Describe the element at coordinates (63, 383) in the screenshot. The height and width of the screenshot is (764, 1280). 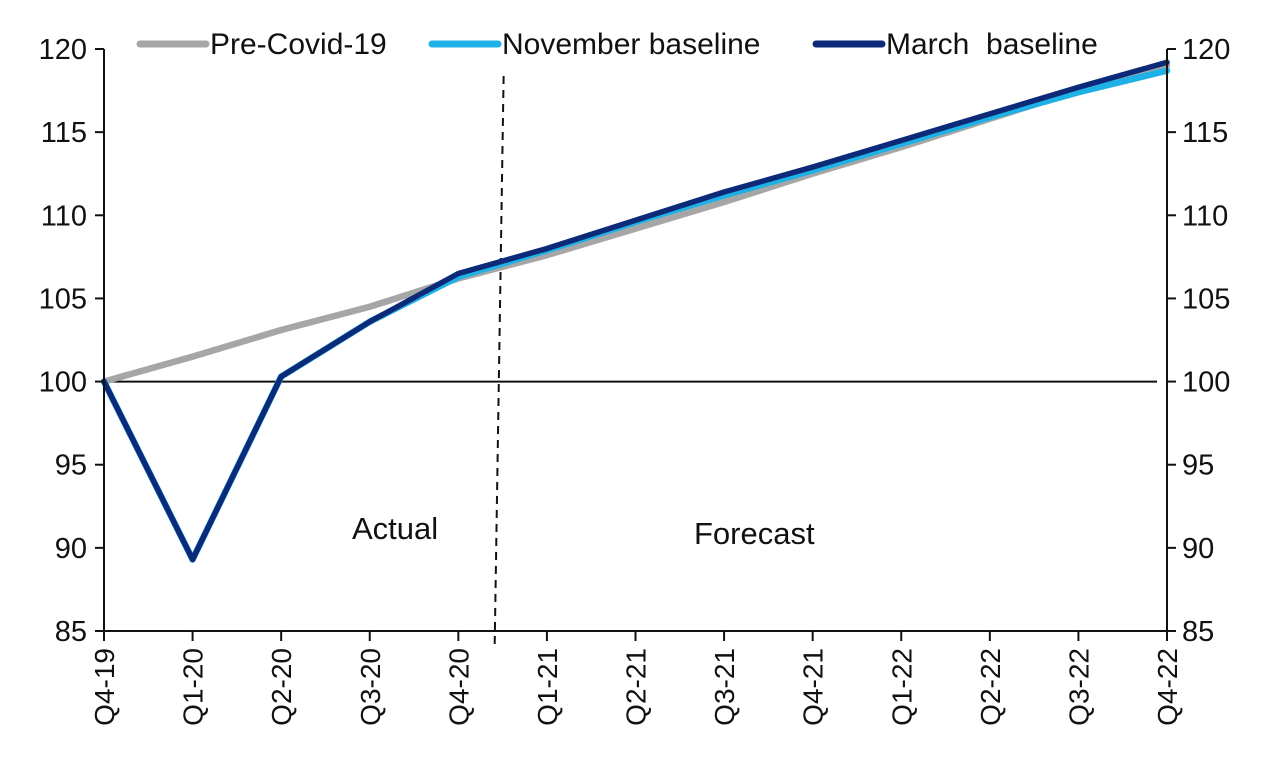
I see `left-y-tick-label: 100` at that location.